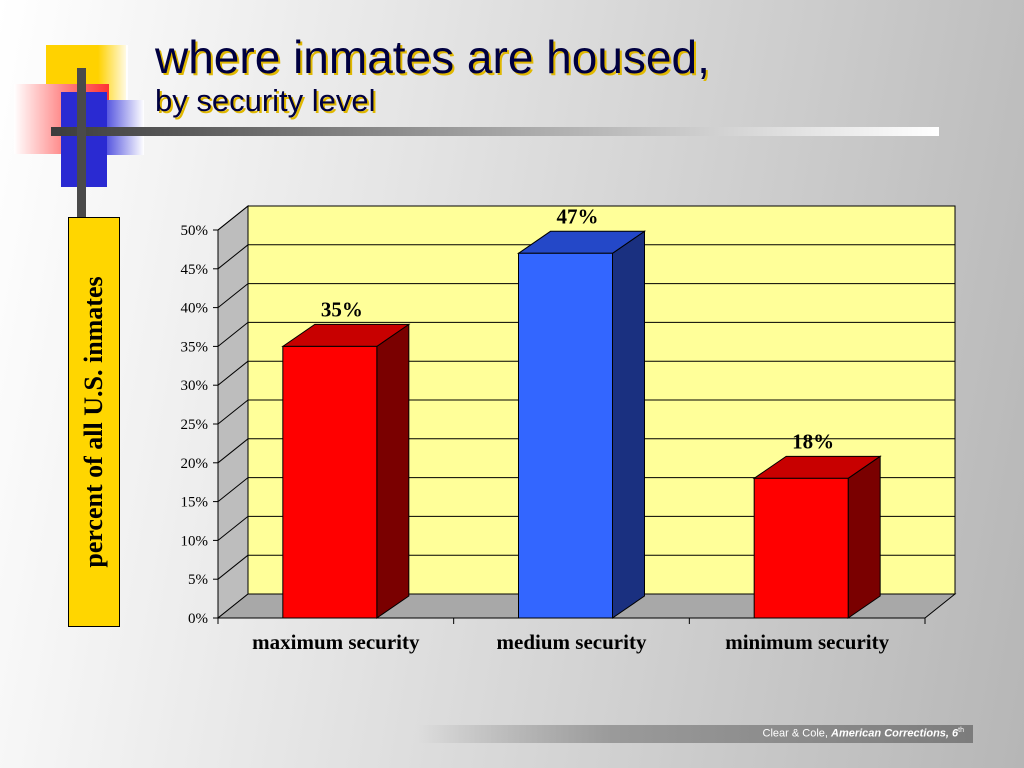 The image size is (1024, 768). I want to click on footer-citation: Clear & Cole, American Corrections, 6th, so click(863, 733).